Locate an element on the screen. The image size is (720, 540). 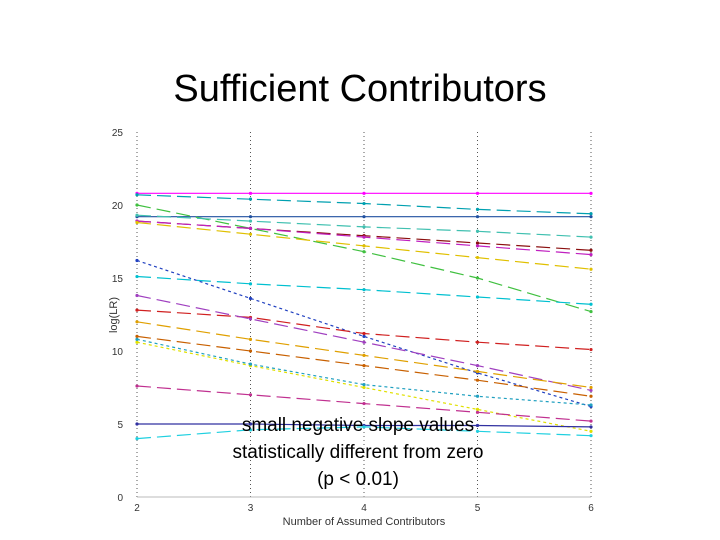
data-point-s1-x6 is located at coordinates (591, 193).